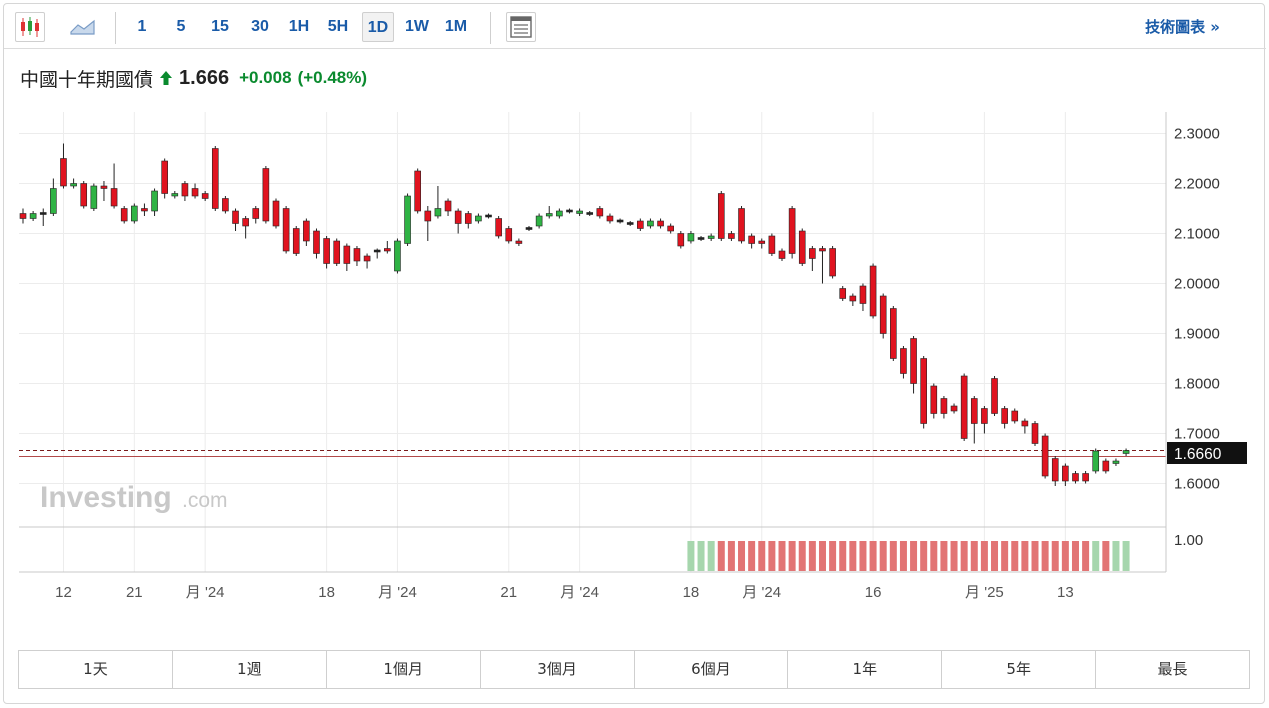 The width and height of the screenshot is (1269, 708). What do you see at coordinates (260, 26) in the screenshot?
I see `interval-30min: 30` at bounding box center [260, 26].